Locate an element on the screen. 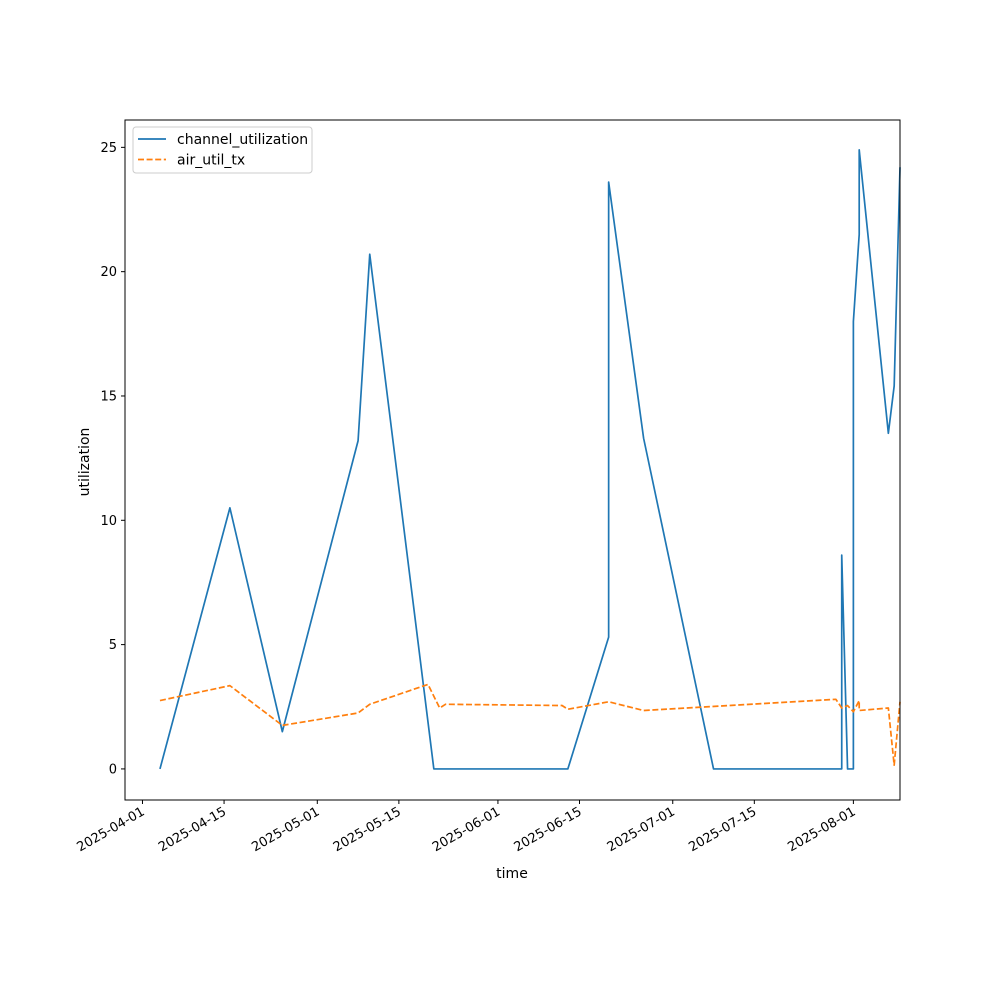 The image size is (1000, 1000). y-tick-label: 25 is located at coordinates (108, 148).